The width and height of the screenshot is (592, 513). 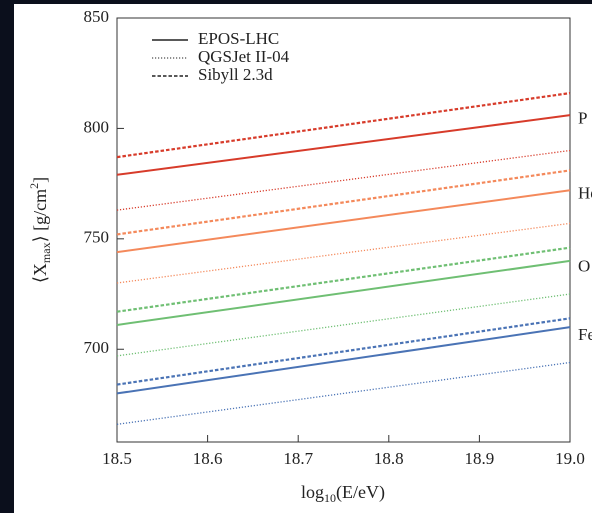 I want to click on x-tick-label: 18.5, so click(x=117, y=458).